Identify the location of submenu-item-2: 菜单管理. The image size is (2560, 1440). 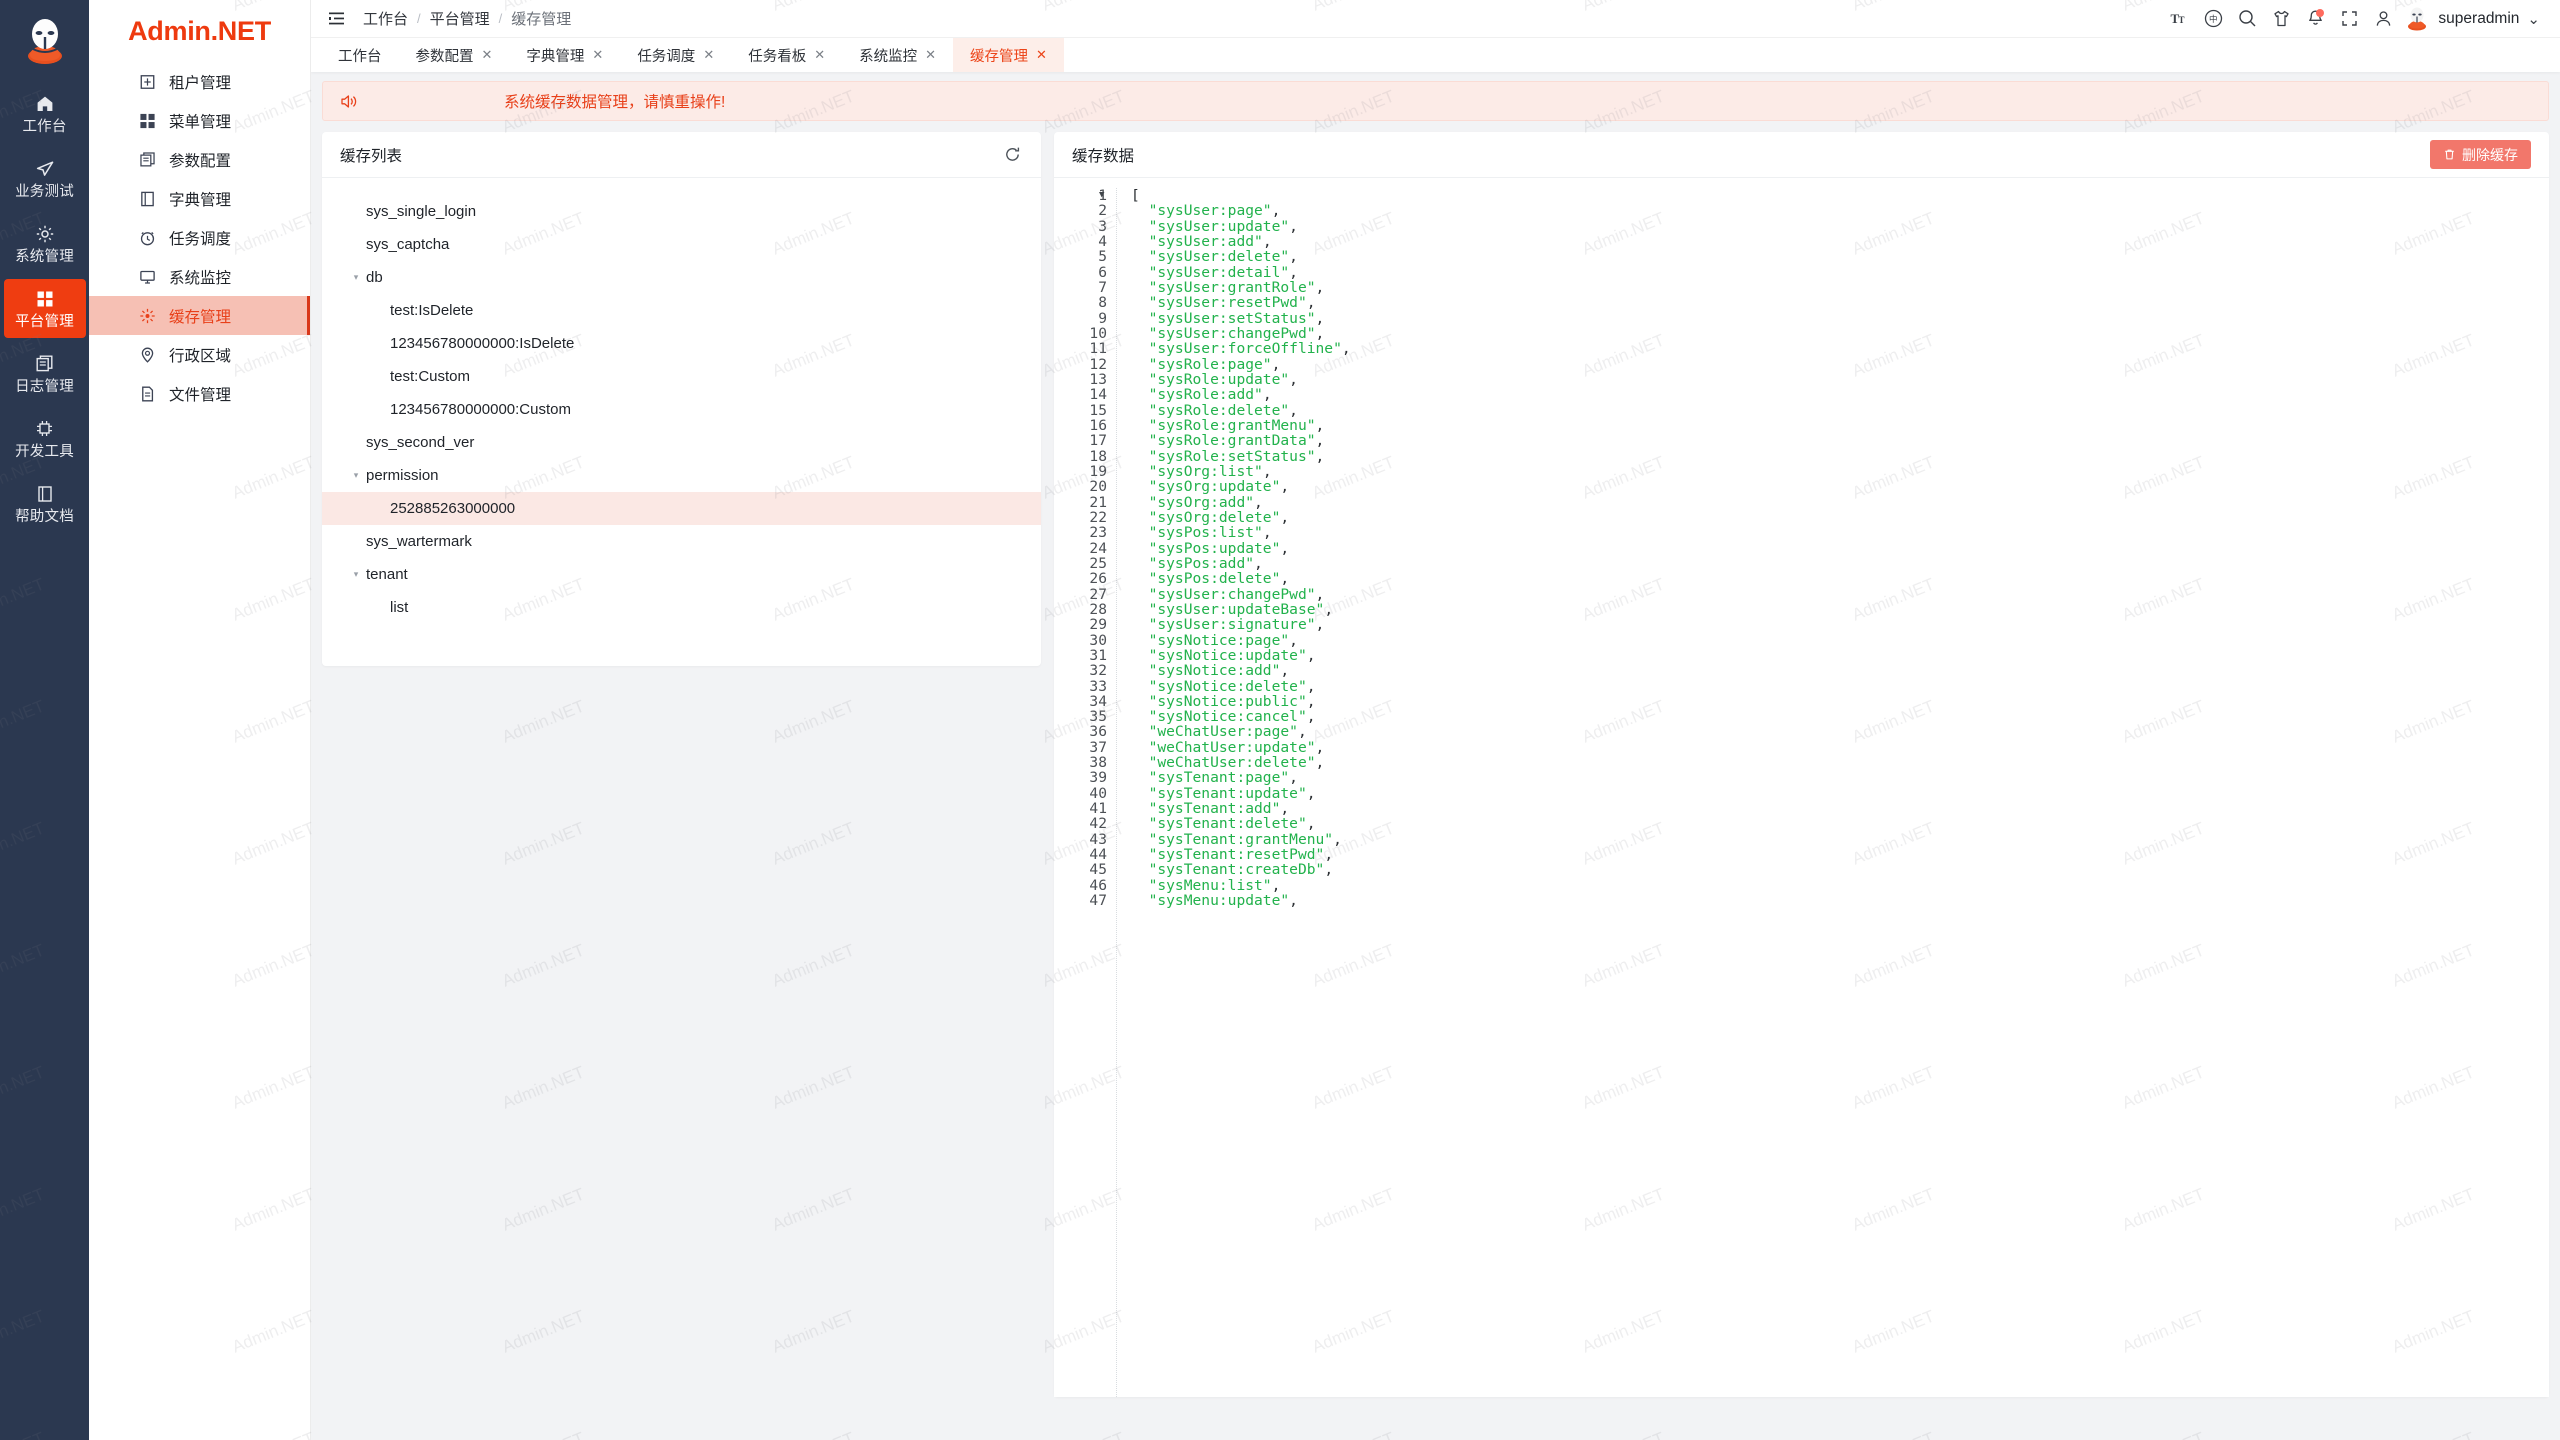
(199, 120).